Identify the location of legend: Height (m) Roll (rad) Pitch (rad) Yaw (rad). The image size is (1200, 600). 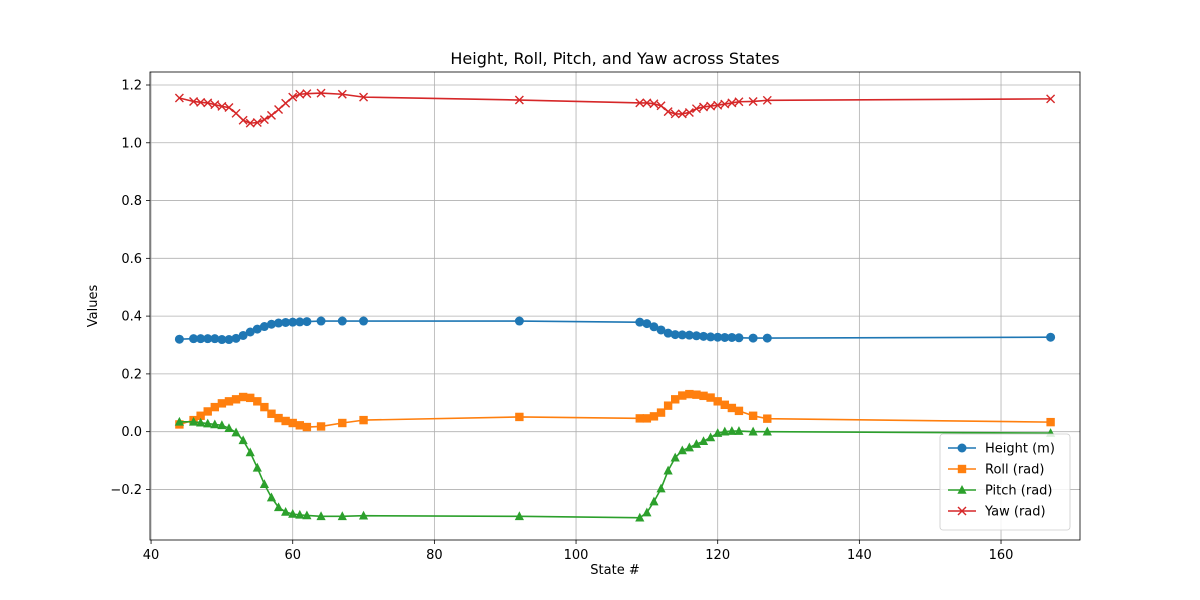
(1005, 482).